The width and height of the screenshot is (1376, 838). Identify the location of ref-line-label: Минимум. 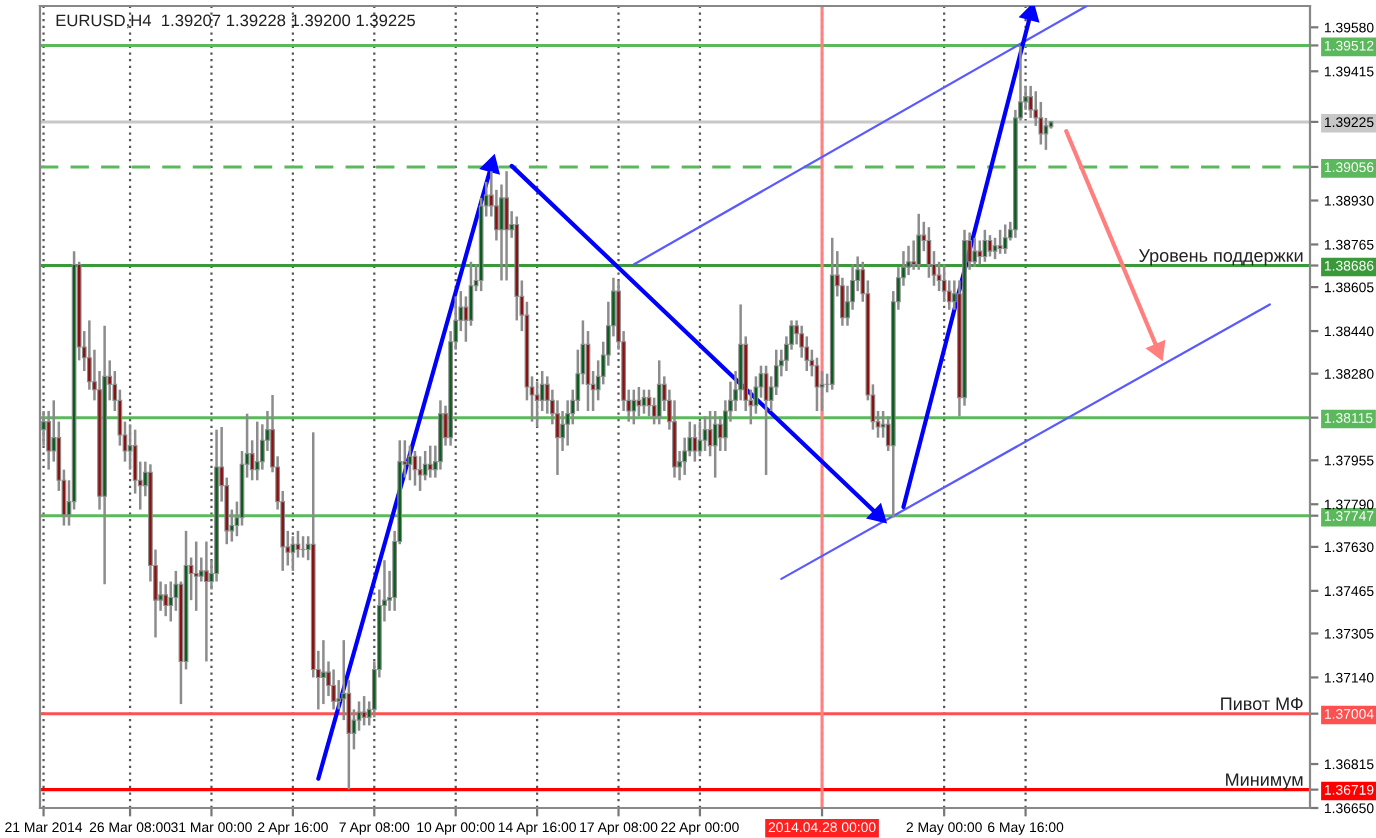
(1264, 781).